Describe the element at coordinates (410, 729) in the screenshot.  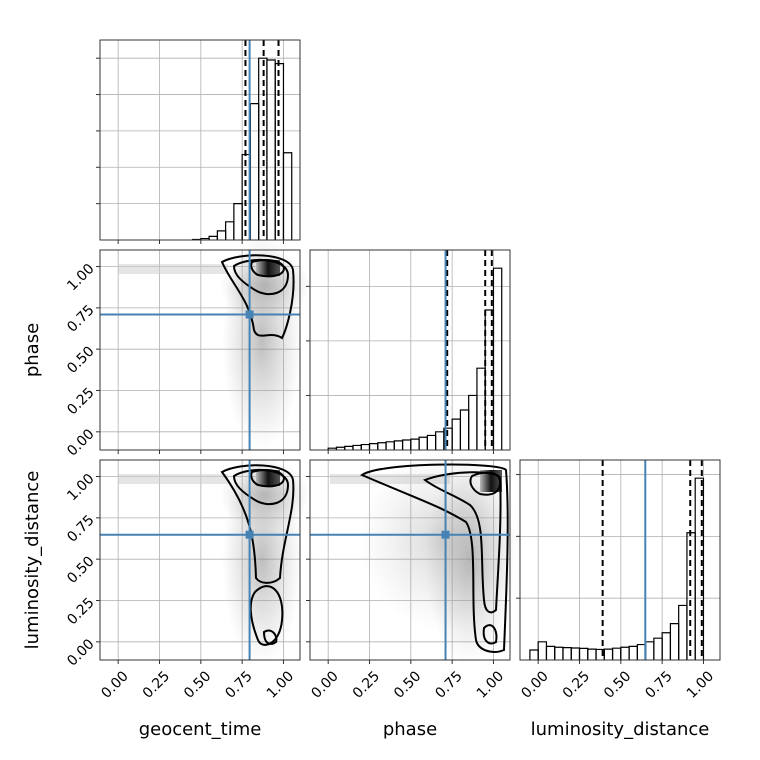
I see `x-axis-label: phase` at that location.